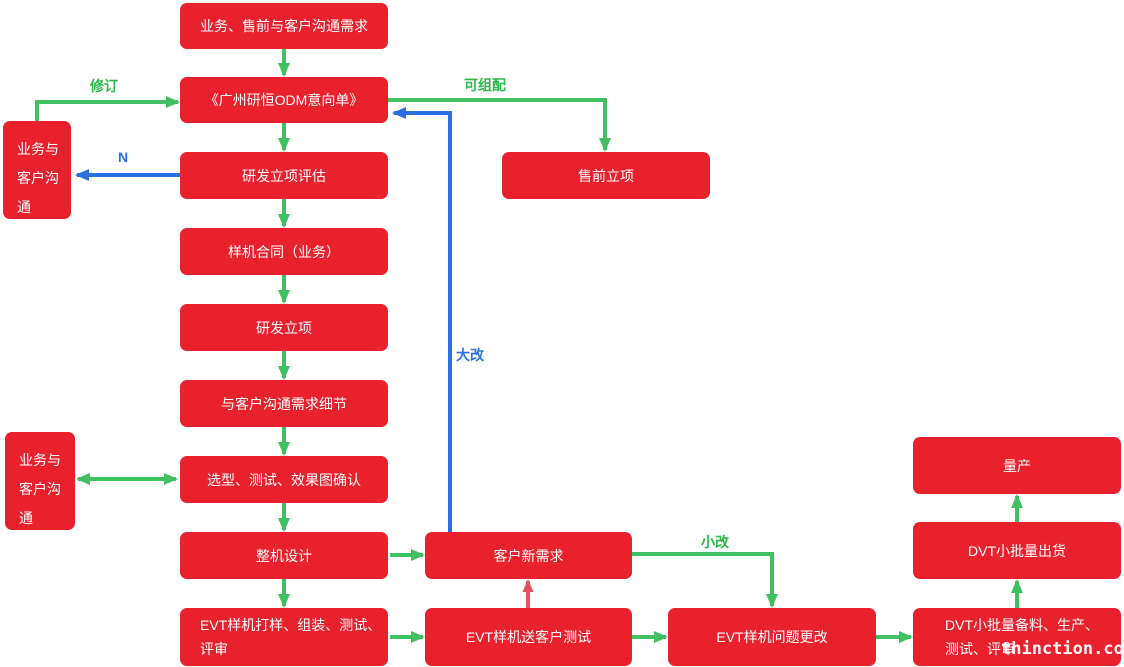 This screenshot has width=1124, height=667. I want to click on node-sample-contract: 样机合同（业务）, so click(284, 251).